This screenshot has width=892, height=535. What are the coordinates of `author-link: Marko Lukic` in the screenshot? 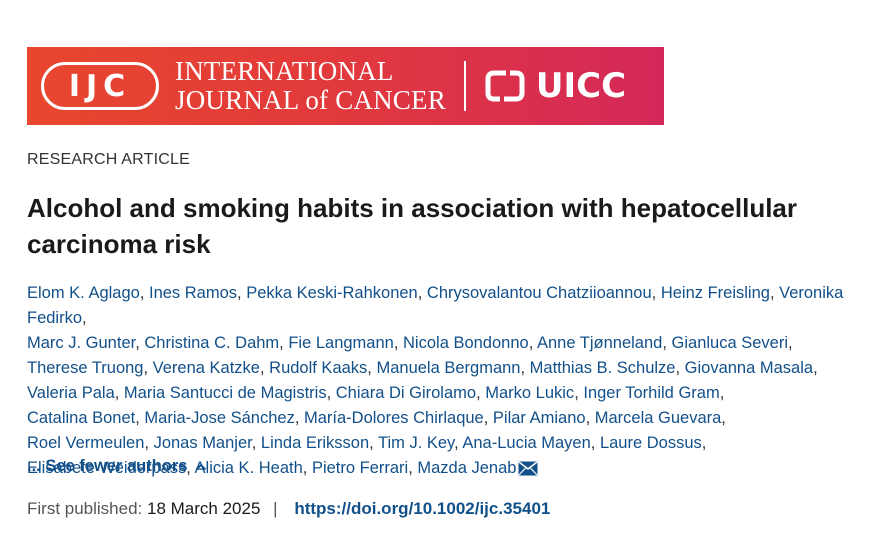 It's located at (530, 393).